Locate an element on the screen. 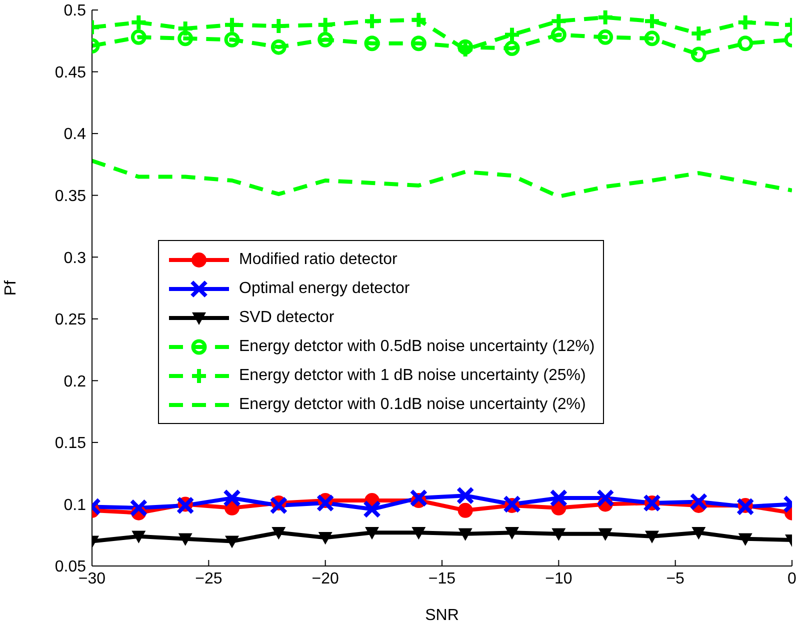  y-tick-label: 0.4 is located at coordinates (75, 135).